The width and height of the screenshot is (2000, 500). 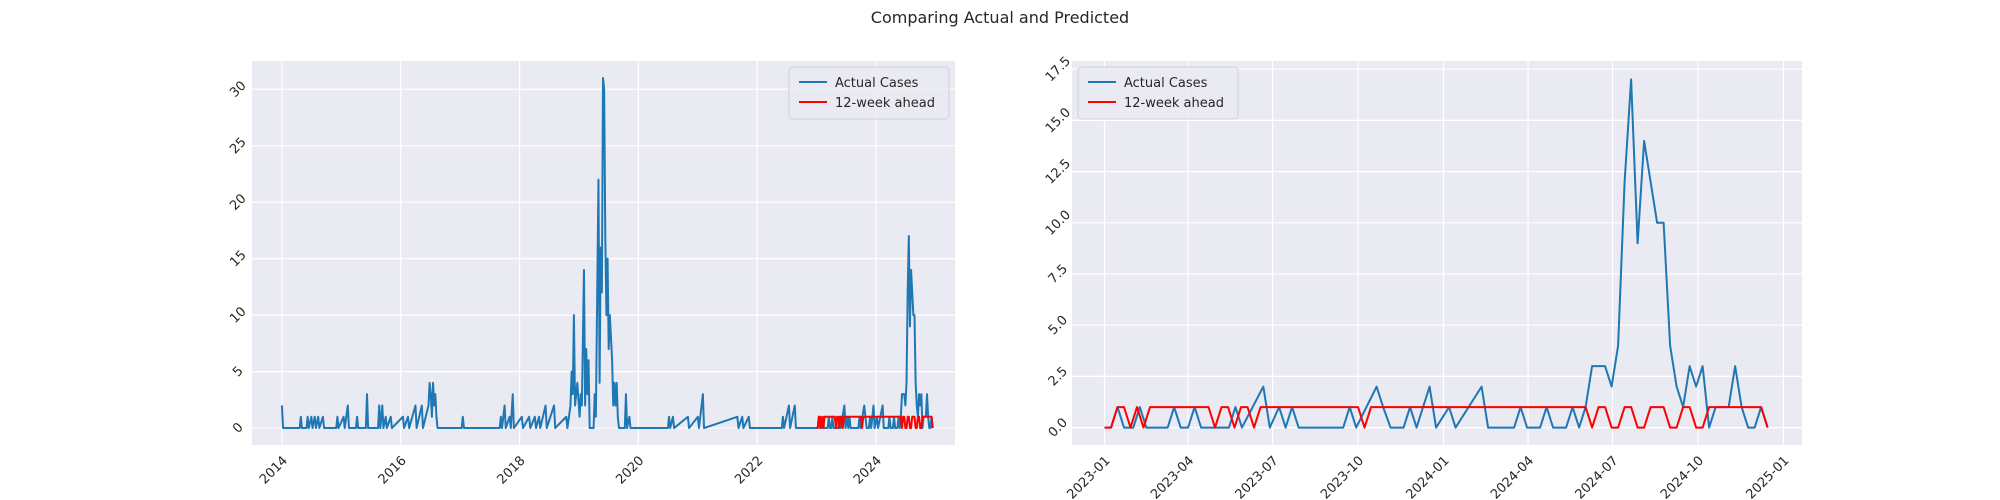 I want to click on x-tick-label: 2016, so click(x=393, y=470).